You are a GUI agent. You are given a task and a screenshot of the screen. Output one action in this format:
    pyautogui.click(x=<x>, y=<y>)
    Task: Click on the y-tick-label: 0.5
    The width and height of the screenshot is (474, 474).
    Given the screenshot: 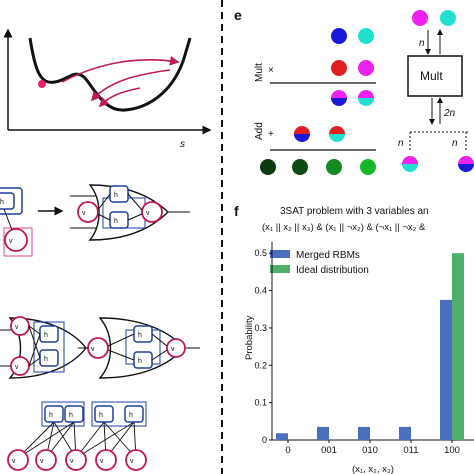 What is the action you would take?
    pyautogui.click(x=260, y=253)
    